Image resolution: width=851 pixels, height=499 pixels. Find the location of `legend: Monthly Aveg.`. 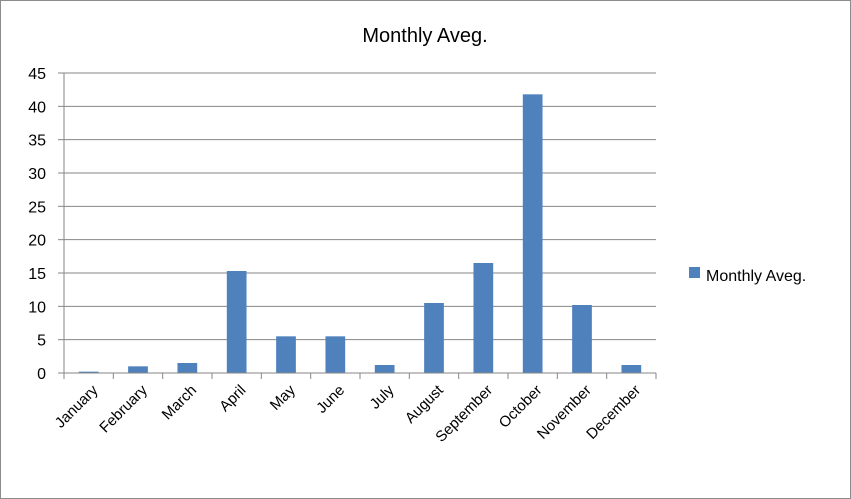

legend: Monthly Aveg. is located at coordinates (747, 276).